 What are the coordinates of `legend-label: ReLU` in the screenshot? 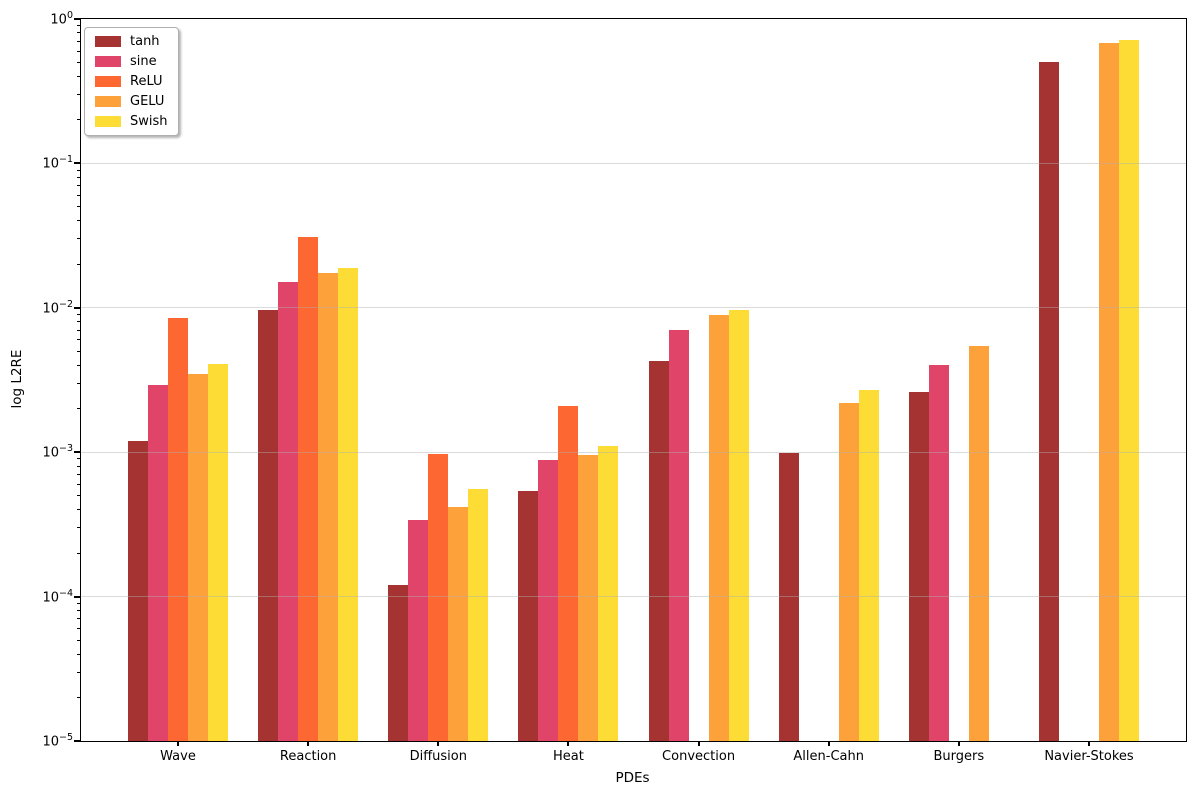 It's located at (146, 81).